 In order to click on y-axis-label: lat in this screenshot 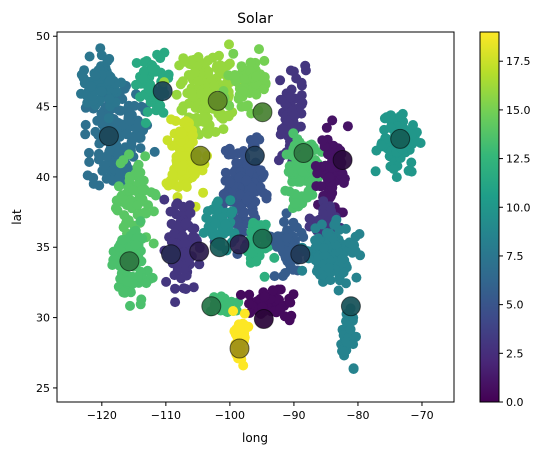, I will do `click(17, 217)`.